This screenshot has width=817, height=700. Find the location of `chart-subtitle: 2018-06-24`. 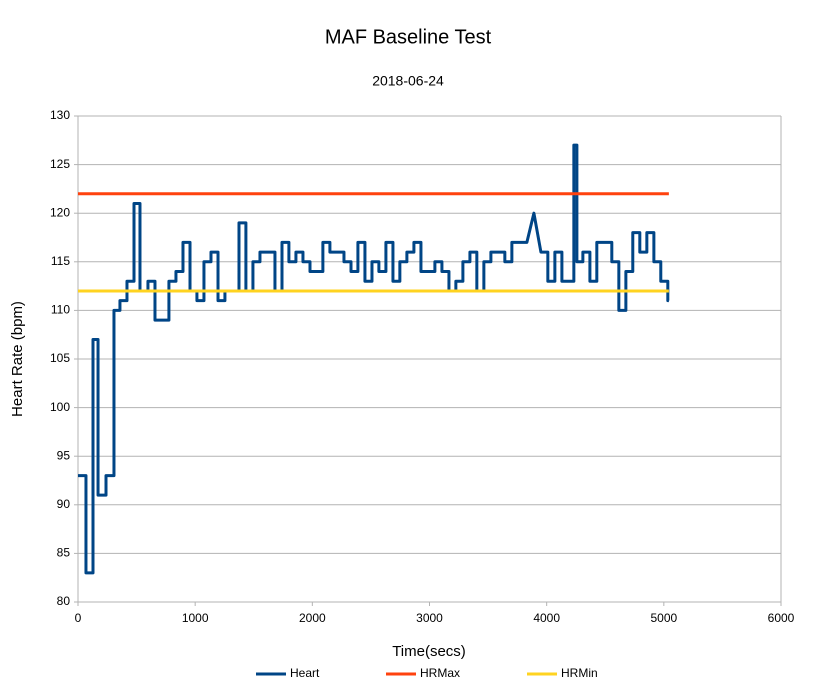

chart-subtitle: 2018-06-24 is located at coordinates (408, 81).